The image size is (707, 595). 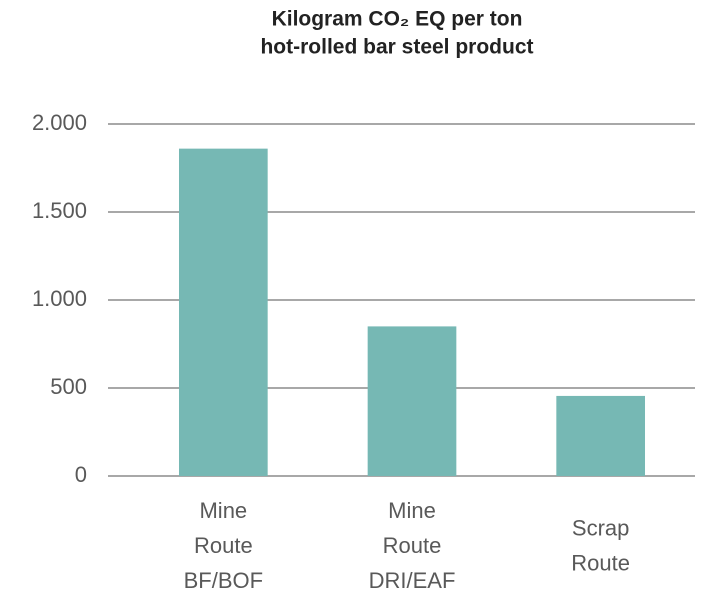 What do you see at coordinates (396, 47) in the screenshot?
I see `chart-title: hot-rolled bar steel product` at bounding box center [396, 47].